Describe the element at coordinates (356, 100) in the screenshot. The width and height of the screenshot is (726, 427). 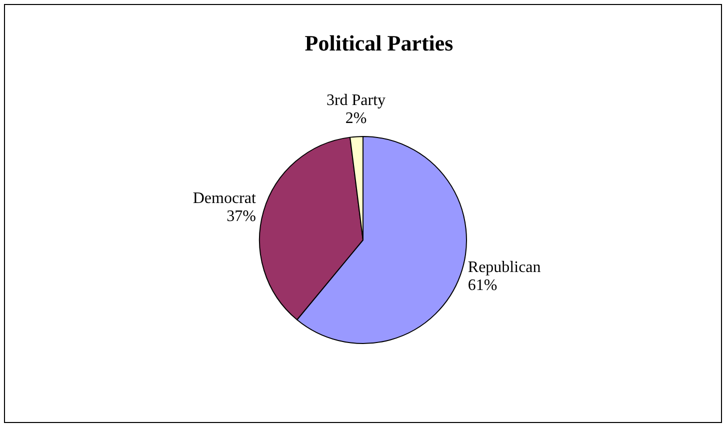
I see `slice-label: 3rd Party` at that location.